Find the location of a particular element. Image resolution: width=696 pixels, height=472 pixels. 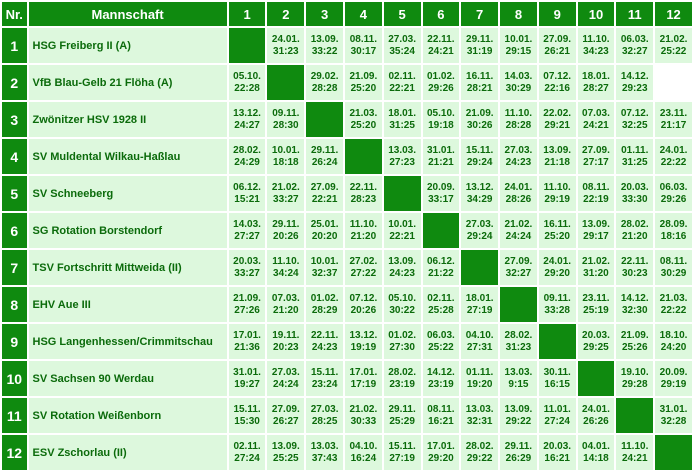

match-cell: 13.03. 37:43 is located at coordinates (324, 452).